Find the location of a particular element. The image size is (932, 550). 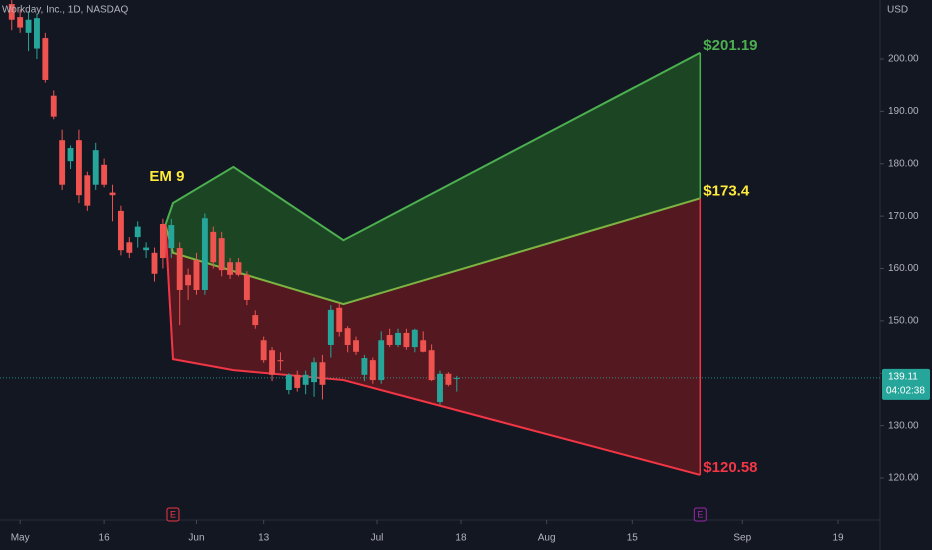

x-tick-label: Jul is located at coordinates (377, 538).